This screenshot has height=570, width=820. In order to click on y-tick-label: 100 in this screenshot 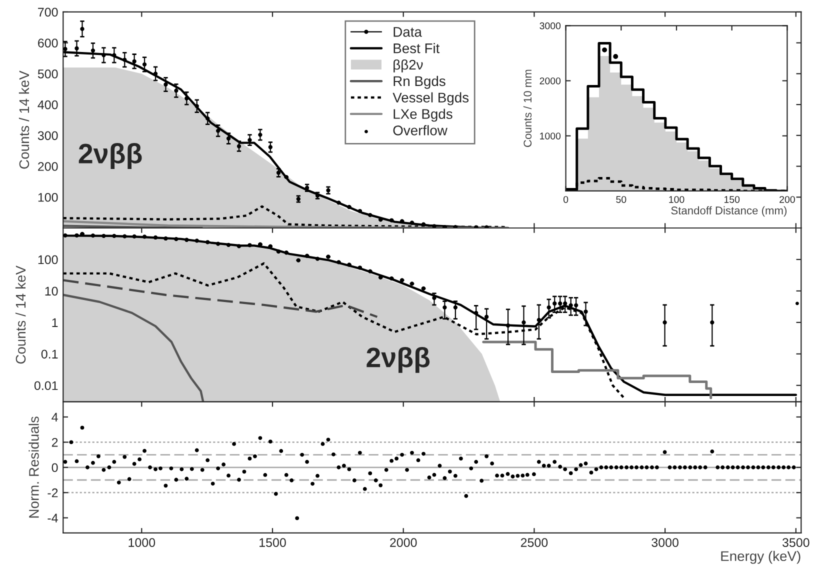, I will do `click(48, 259)`.